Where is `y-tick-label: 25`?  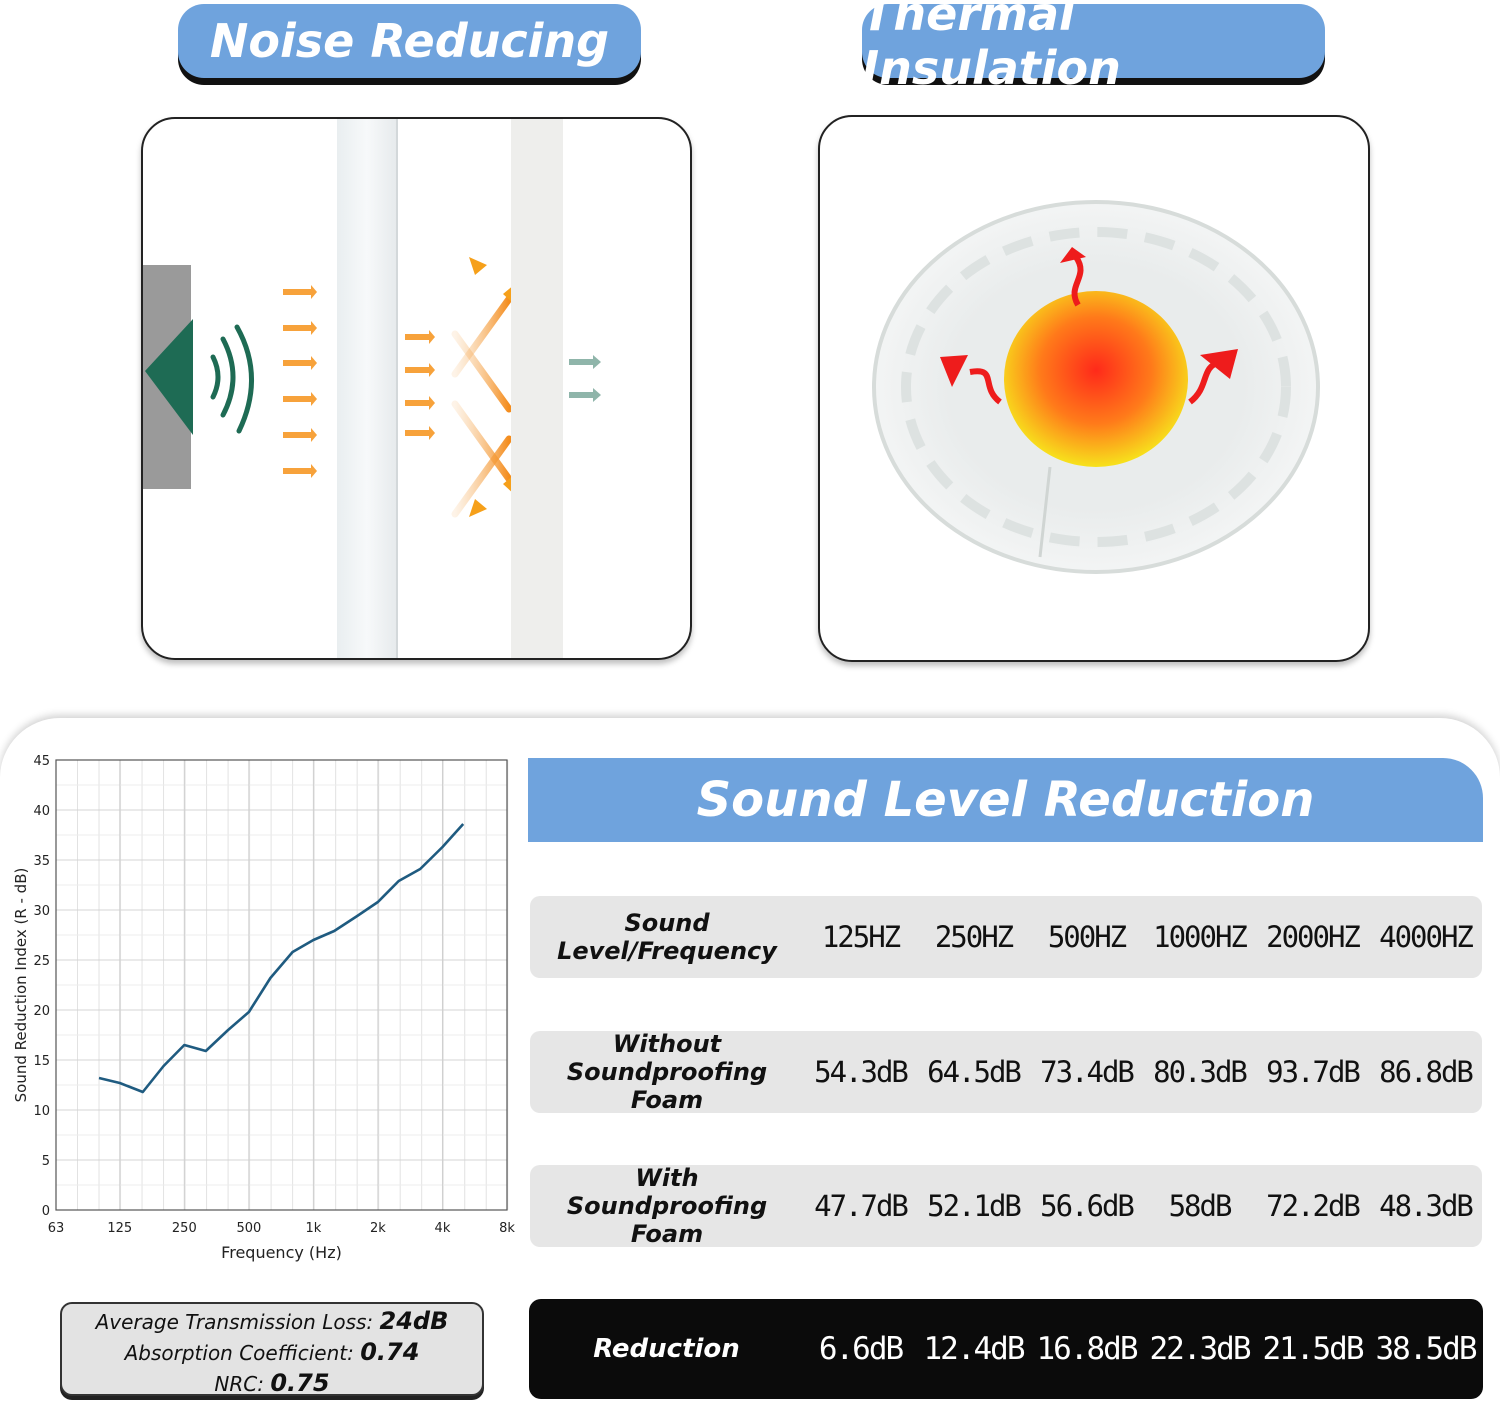 y-tick-label: 25 is located at coordinates (41, 961).